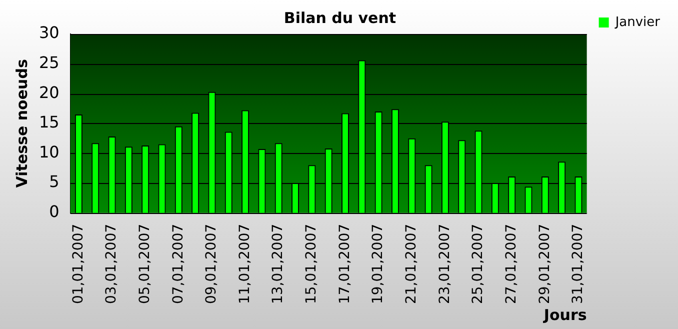  What do you see at coordinates (21, 123) in the screenshot?
I see `y-axis-title: Vitesse noeuds` at bounding box center [21, 123].